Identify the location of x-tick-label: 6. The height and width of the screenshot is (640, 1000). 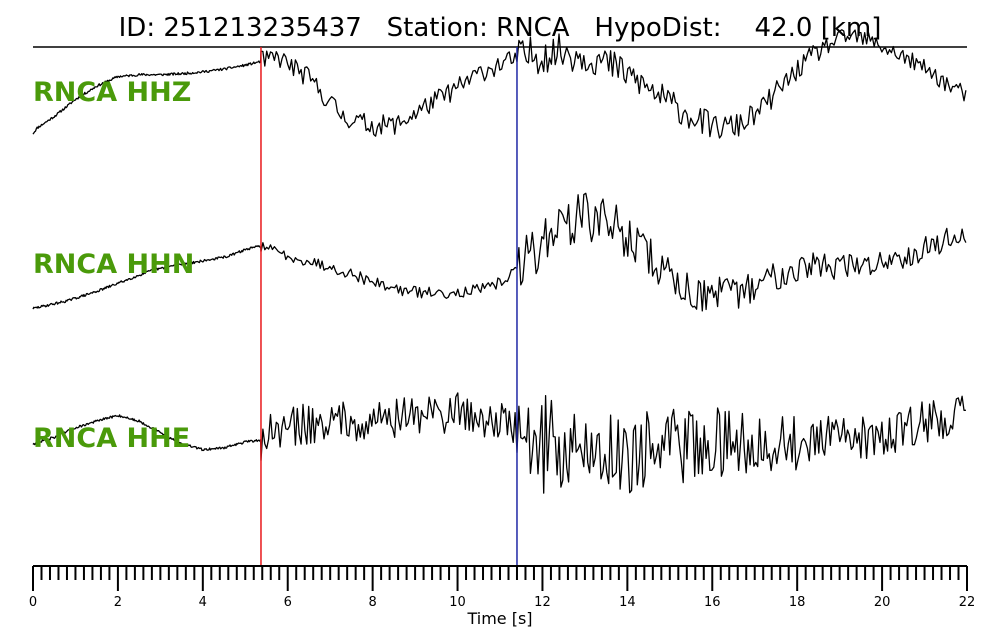
(288, 602).